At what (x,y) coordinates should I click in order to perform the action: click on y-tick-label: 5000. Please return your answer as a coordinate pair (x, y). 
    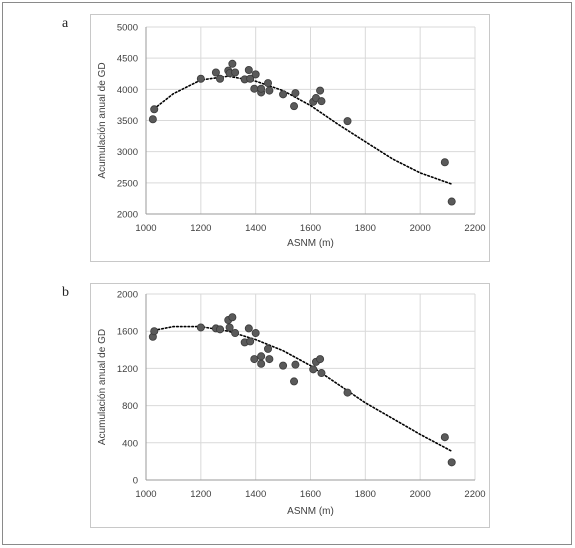
    Looking at the image, I should click on (127, 28).